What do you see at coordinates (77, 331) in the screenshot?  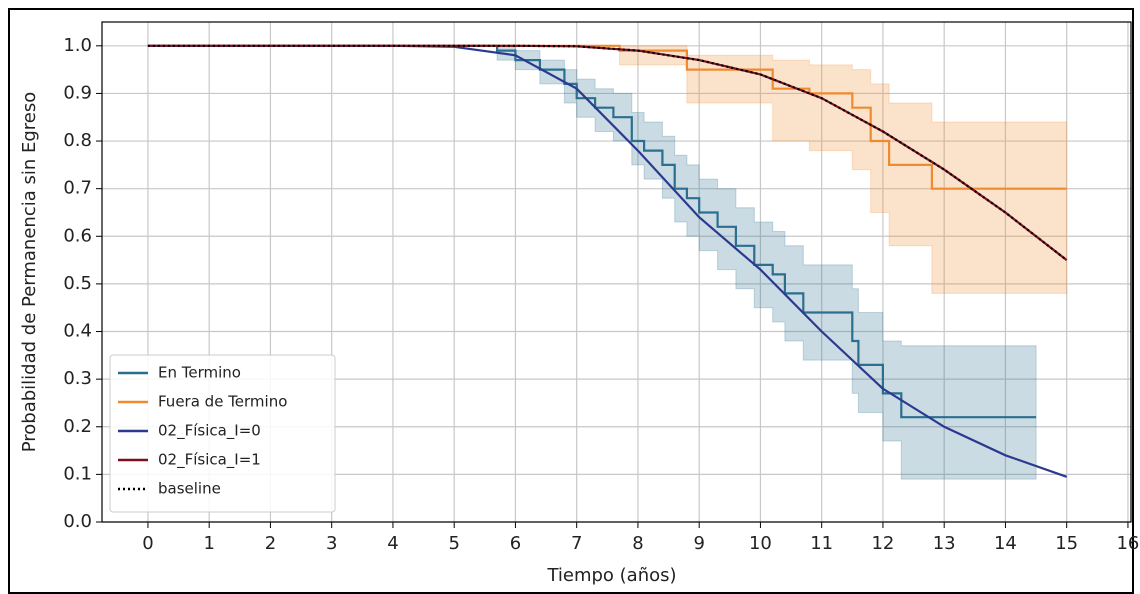 I see `y-tick-label: 0.4` at bounding box center [77, 331].